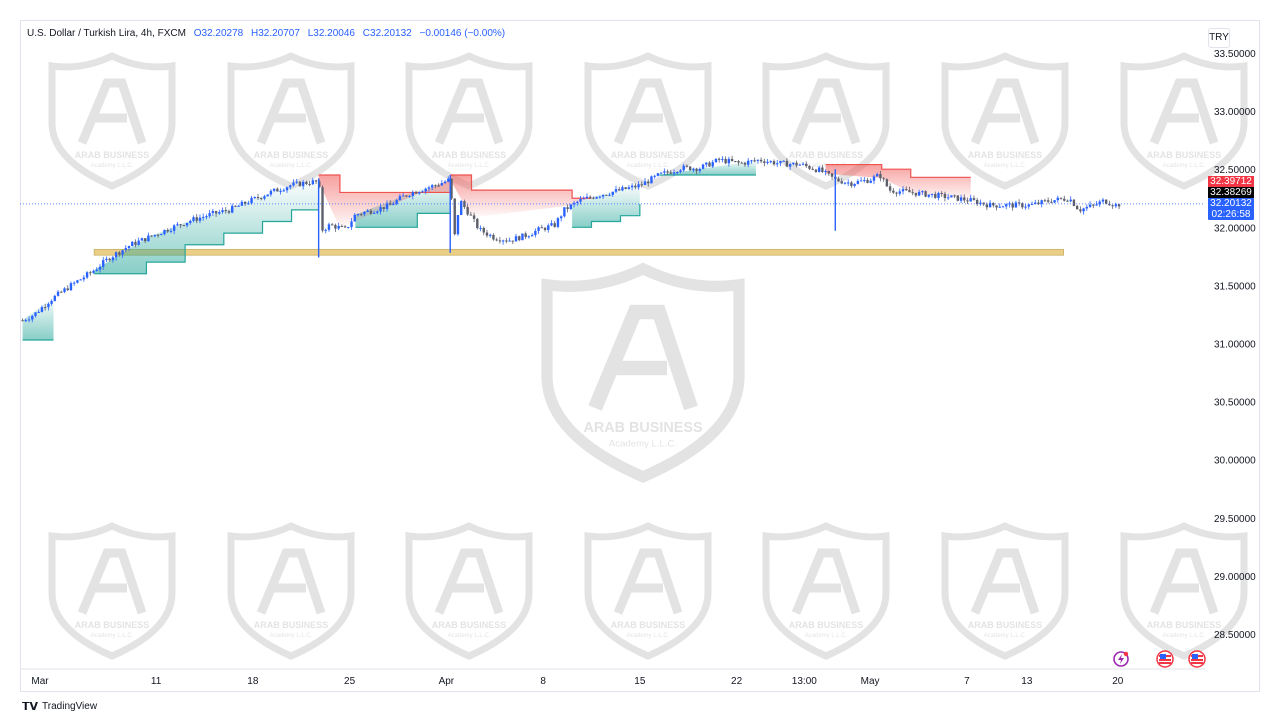 This screenshot has height=720, width=1280. I want to click on price-label-red: 32.39712, so click(1231, 181).